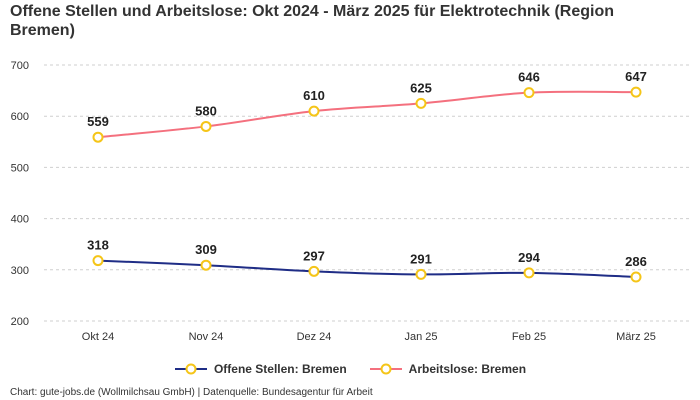 The width and height of the screenshot is (700, 400). I want to click on y-tick-label-300: 300, so click(20, 271).